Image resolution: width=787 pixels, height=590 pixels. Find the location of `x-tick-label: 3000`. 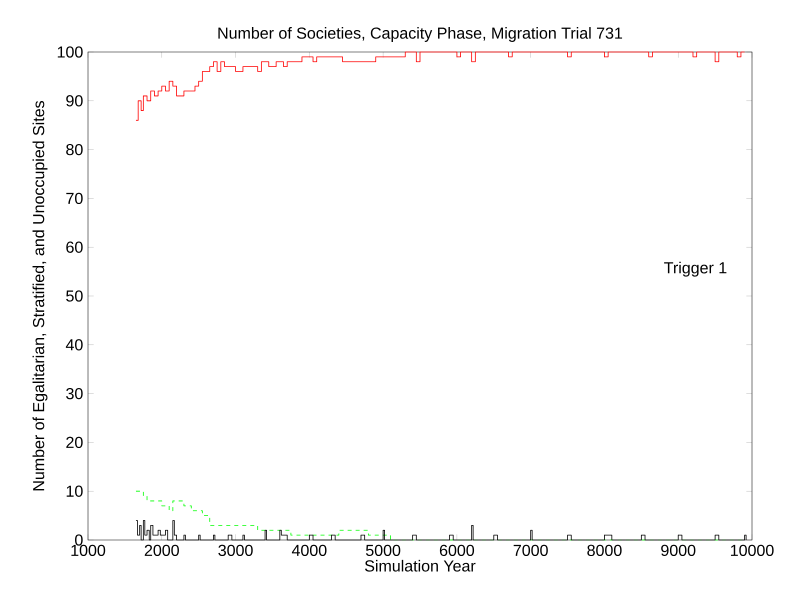

x-tick-label: 3000 is located at coordinates (235, 550).